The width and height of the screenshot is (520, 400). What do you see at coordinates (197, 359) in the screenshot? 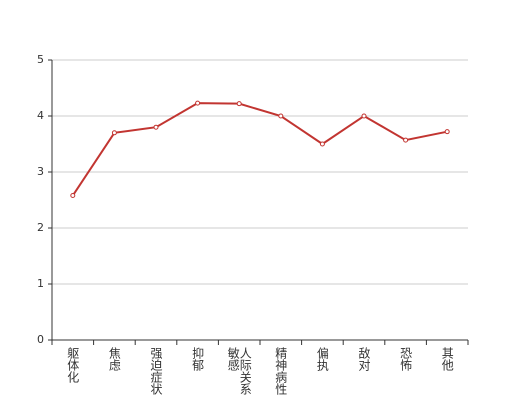
I see `x-tick-label: 抑郁` at bounding box center [197, 359].